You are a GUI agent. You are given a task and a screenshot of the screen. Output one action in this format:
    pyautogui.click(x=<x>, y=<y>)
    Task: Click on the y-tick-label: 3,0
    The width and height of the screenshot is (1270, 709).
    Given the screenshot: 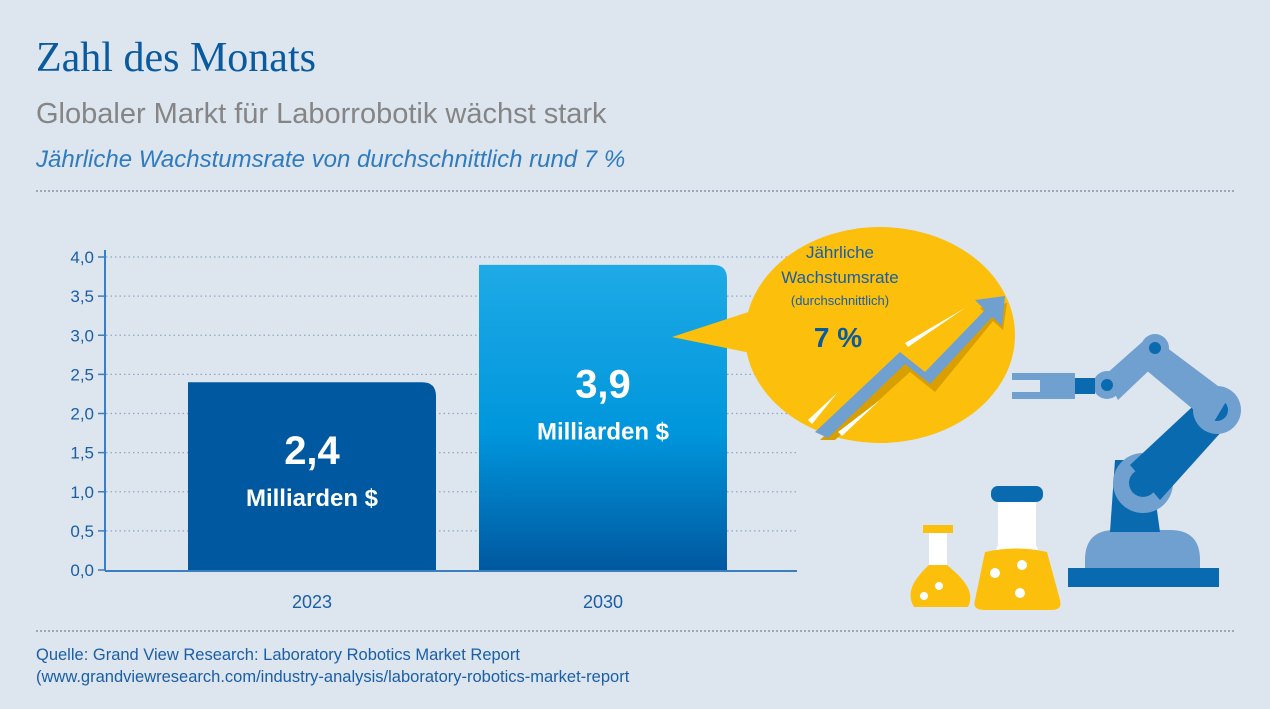 What is the action you would take?
    pyautogui.click(x=82, y=335)
    